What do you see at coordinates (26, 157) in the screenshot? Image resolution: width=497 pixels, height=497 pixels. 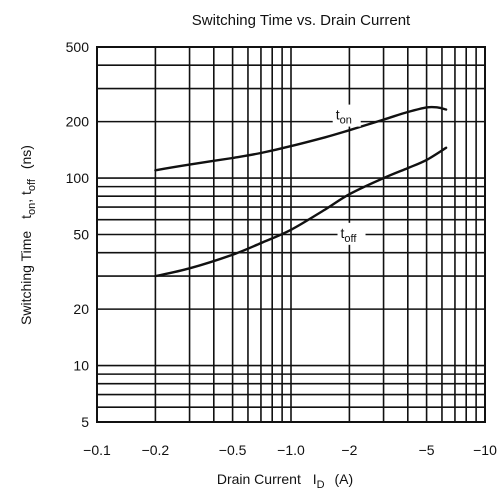 I see `y-axis-label-unit: (ns)` at bounding box center [26, 157].